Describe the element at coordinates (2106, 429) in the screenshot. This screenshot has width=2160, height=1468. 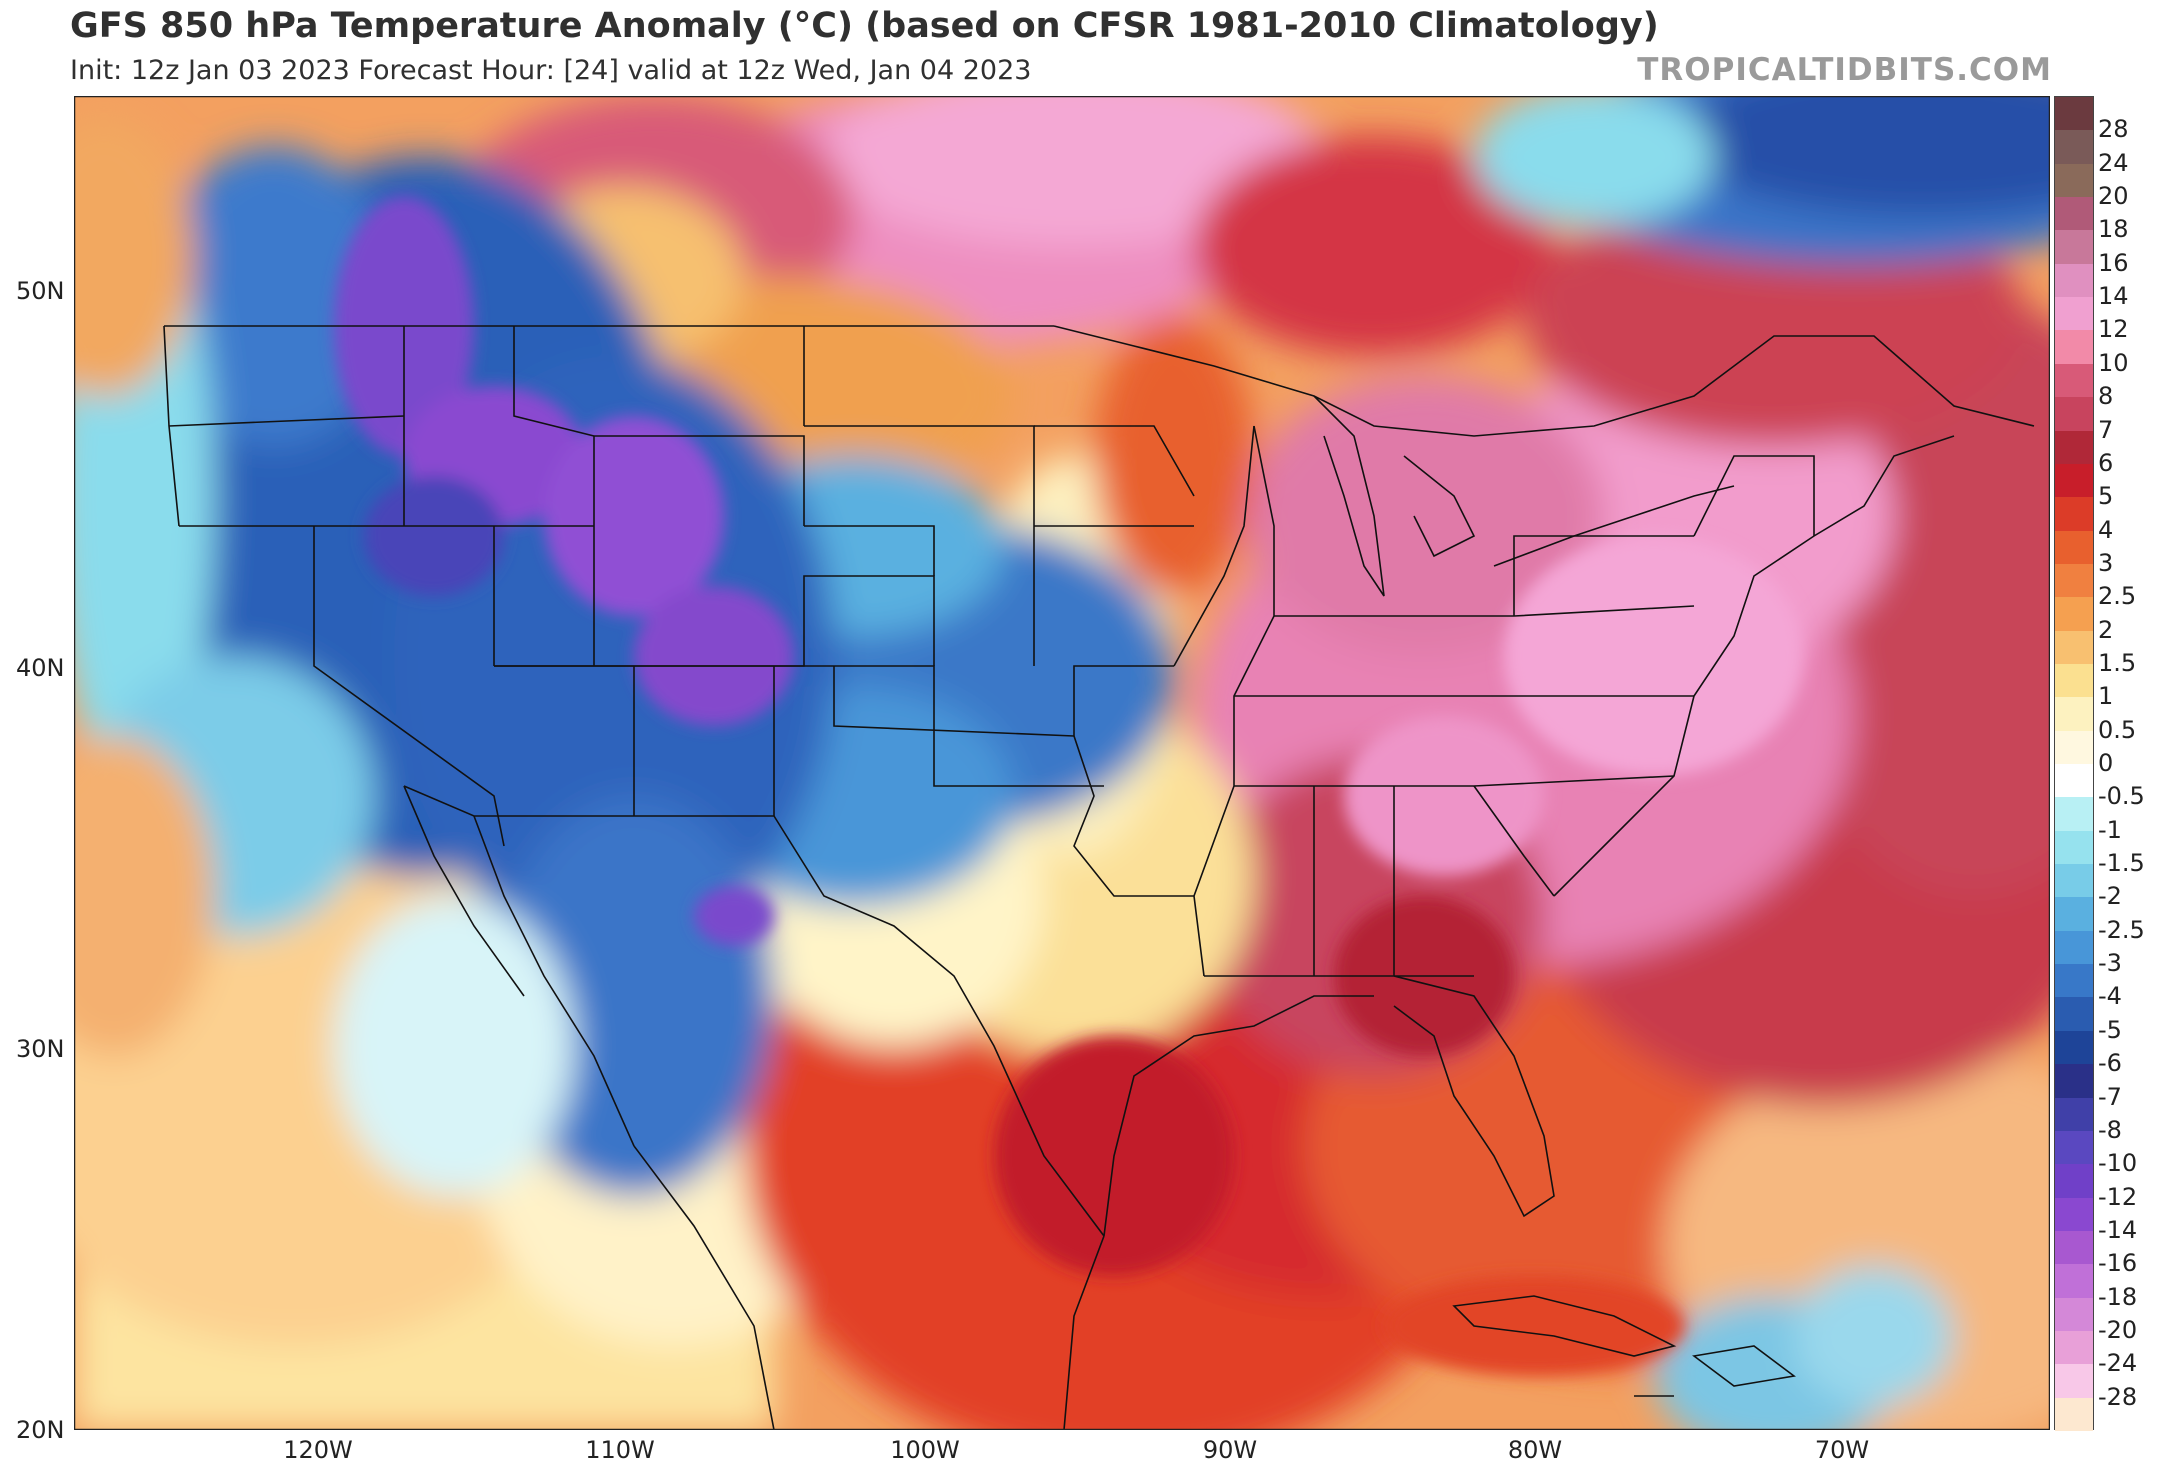
I see `colorbar-tick-label: 7` at that location.